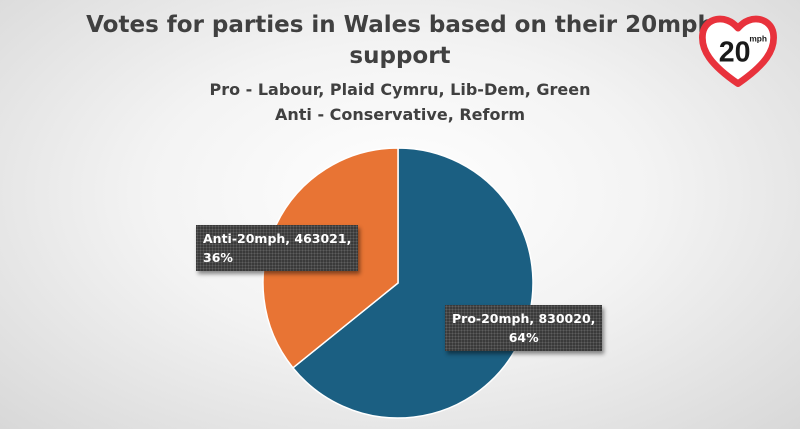  I want to click on data-label-anti-line2: 36%, so click(218, 257).